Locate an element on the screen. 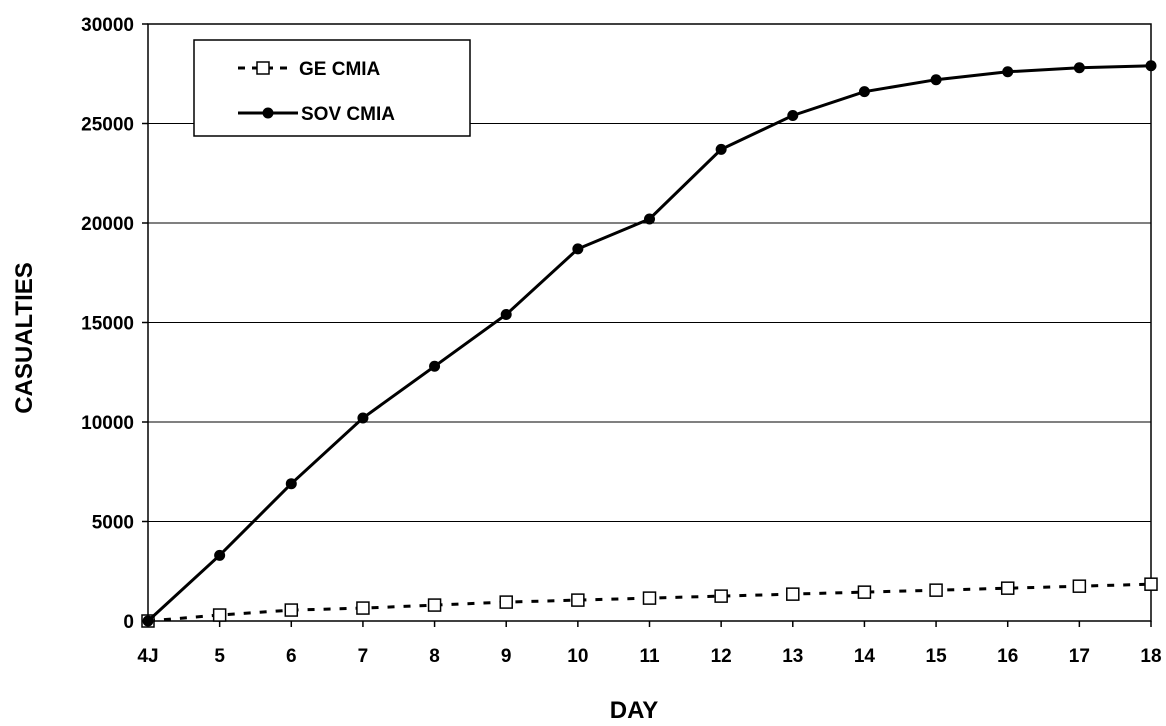  x-tick-label: 8 is located at coordinates (434, 656).